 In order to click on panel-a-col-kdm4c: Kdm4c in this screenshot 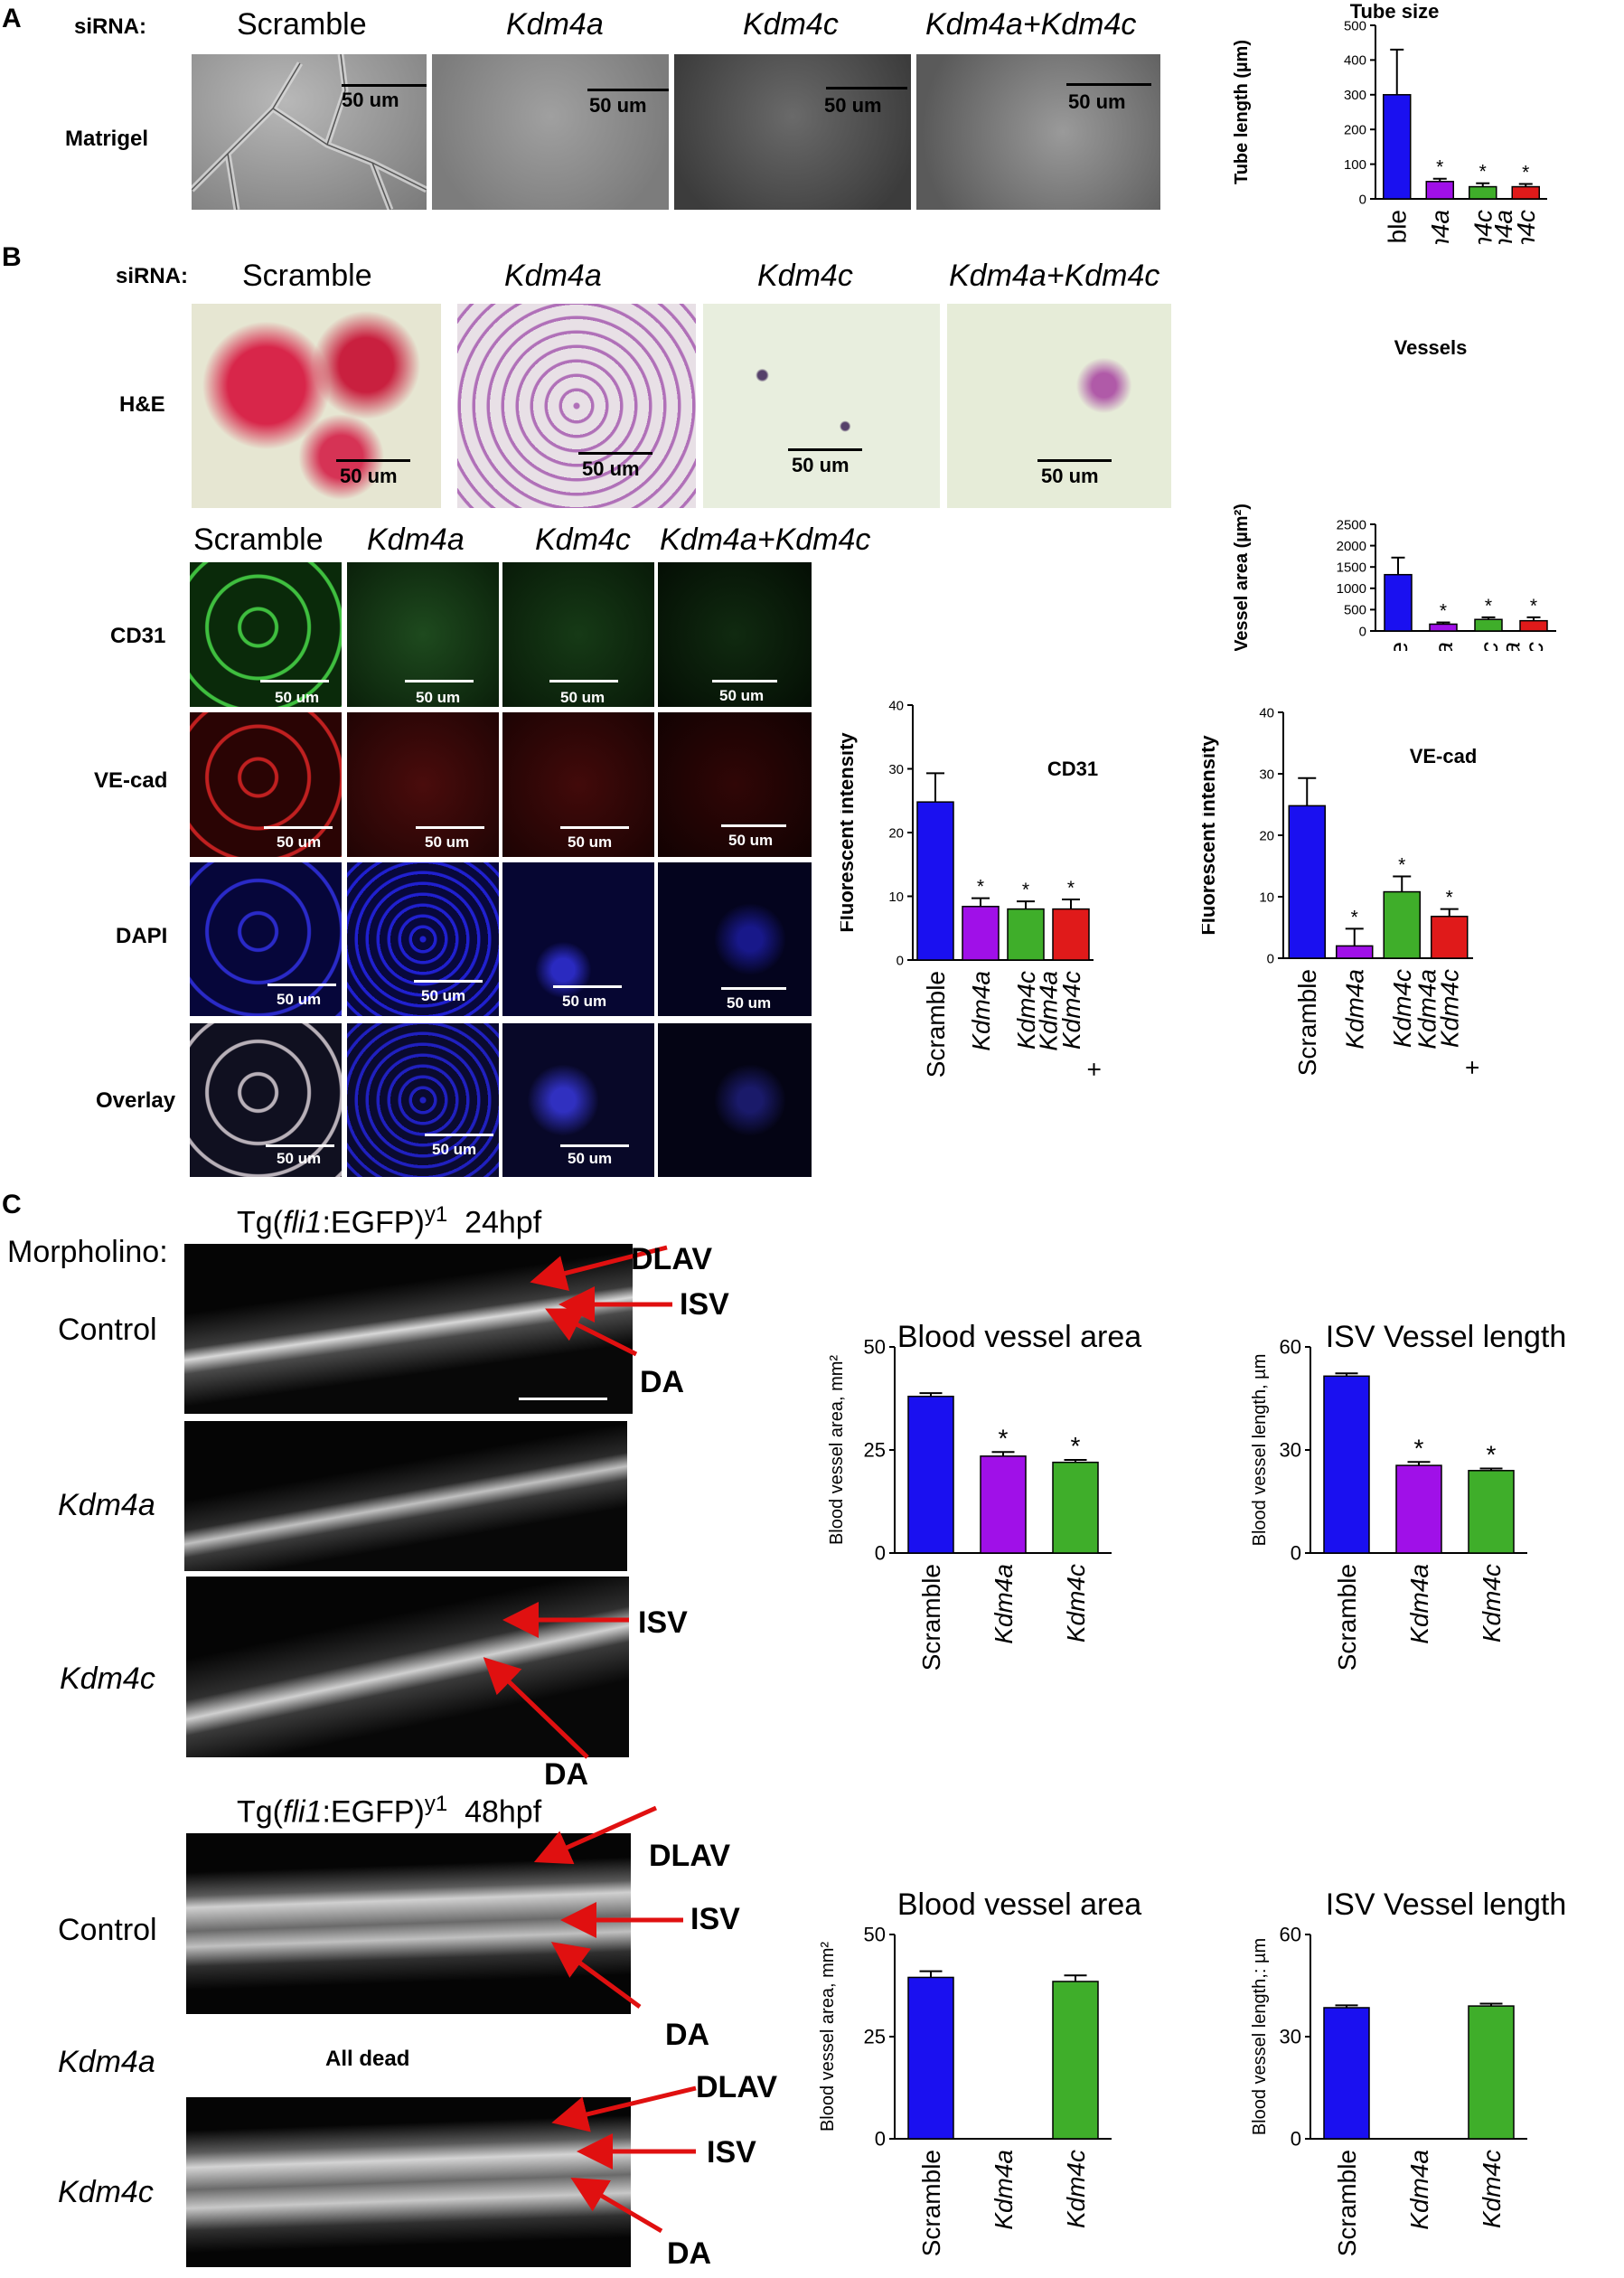, I will do `click(791, 24)`.